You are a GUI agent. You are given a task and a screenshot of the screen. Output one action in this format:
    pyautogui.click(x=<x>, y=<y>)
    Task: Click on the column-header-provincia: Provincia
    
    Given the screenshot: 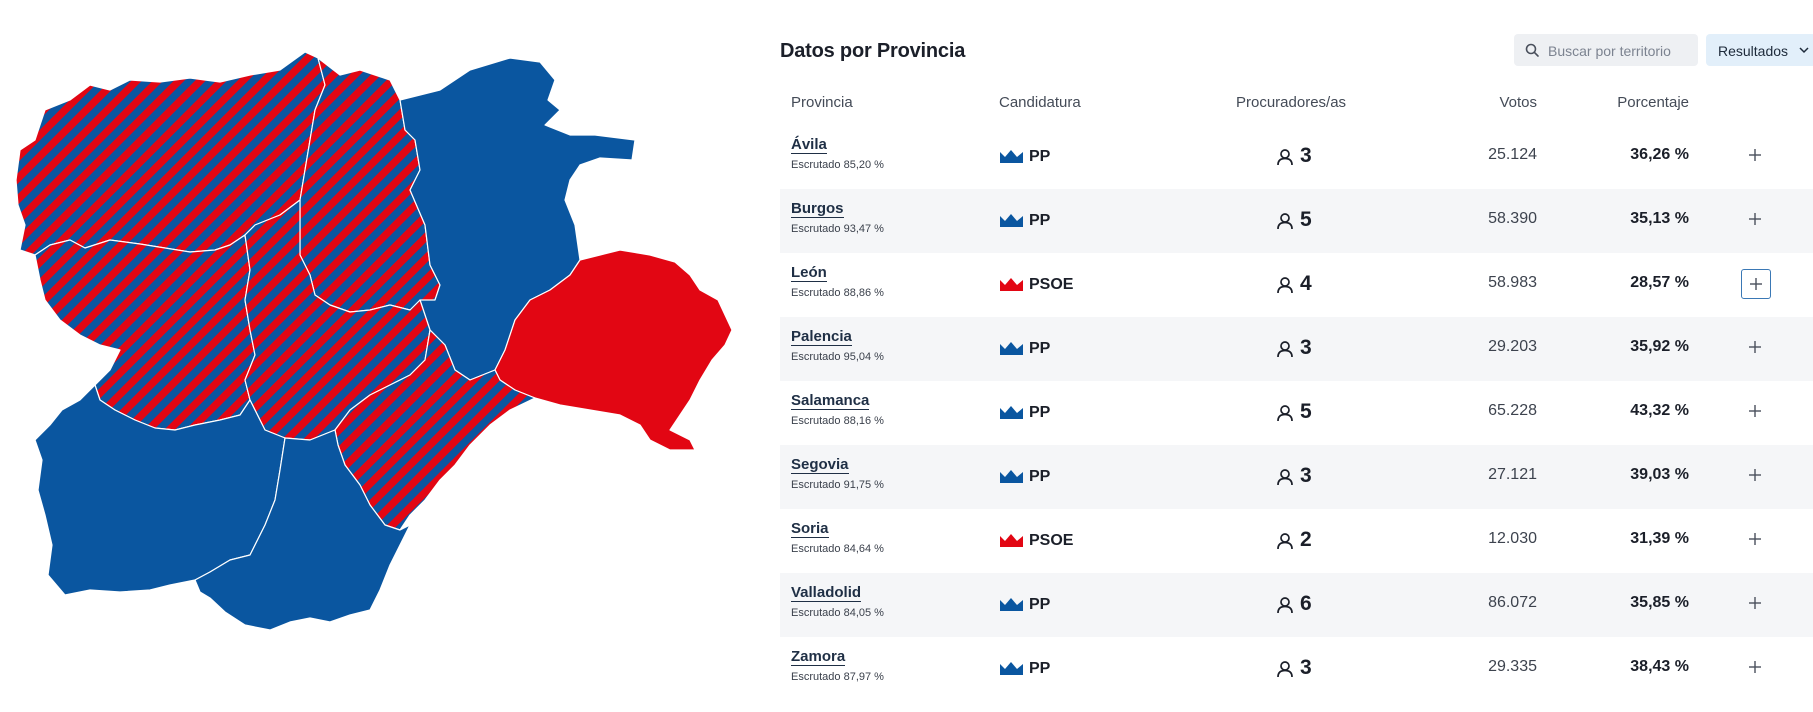 What is the action you would take?
    pyautogui.click(x=822, y=102)
    